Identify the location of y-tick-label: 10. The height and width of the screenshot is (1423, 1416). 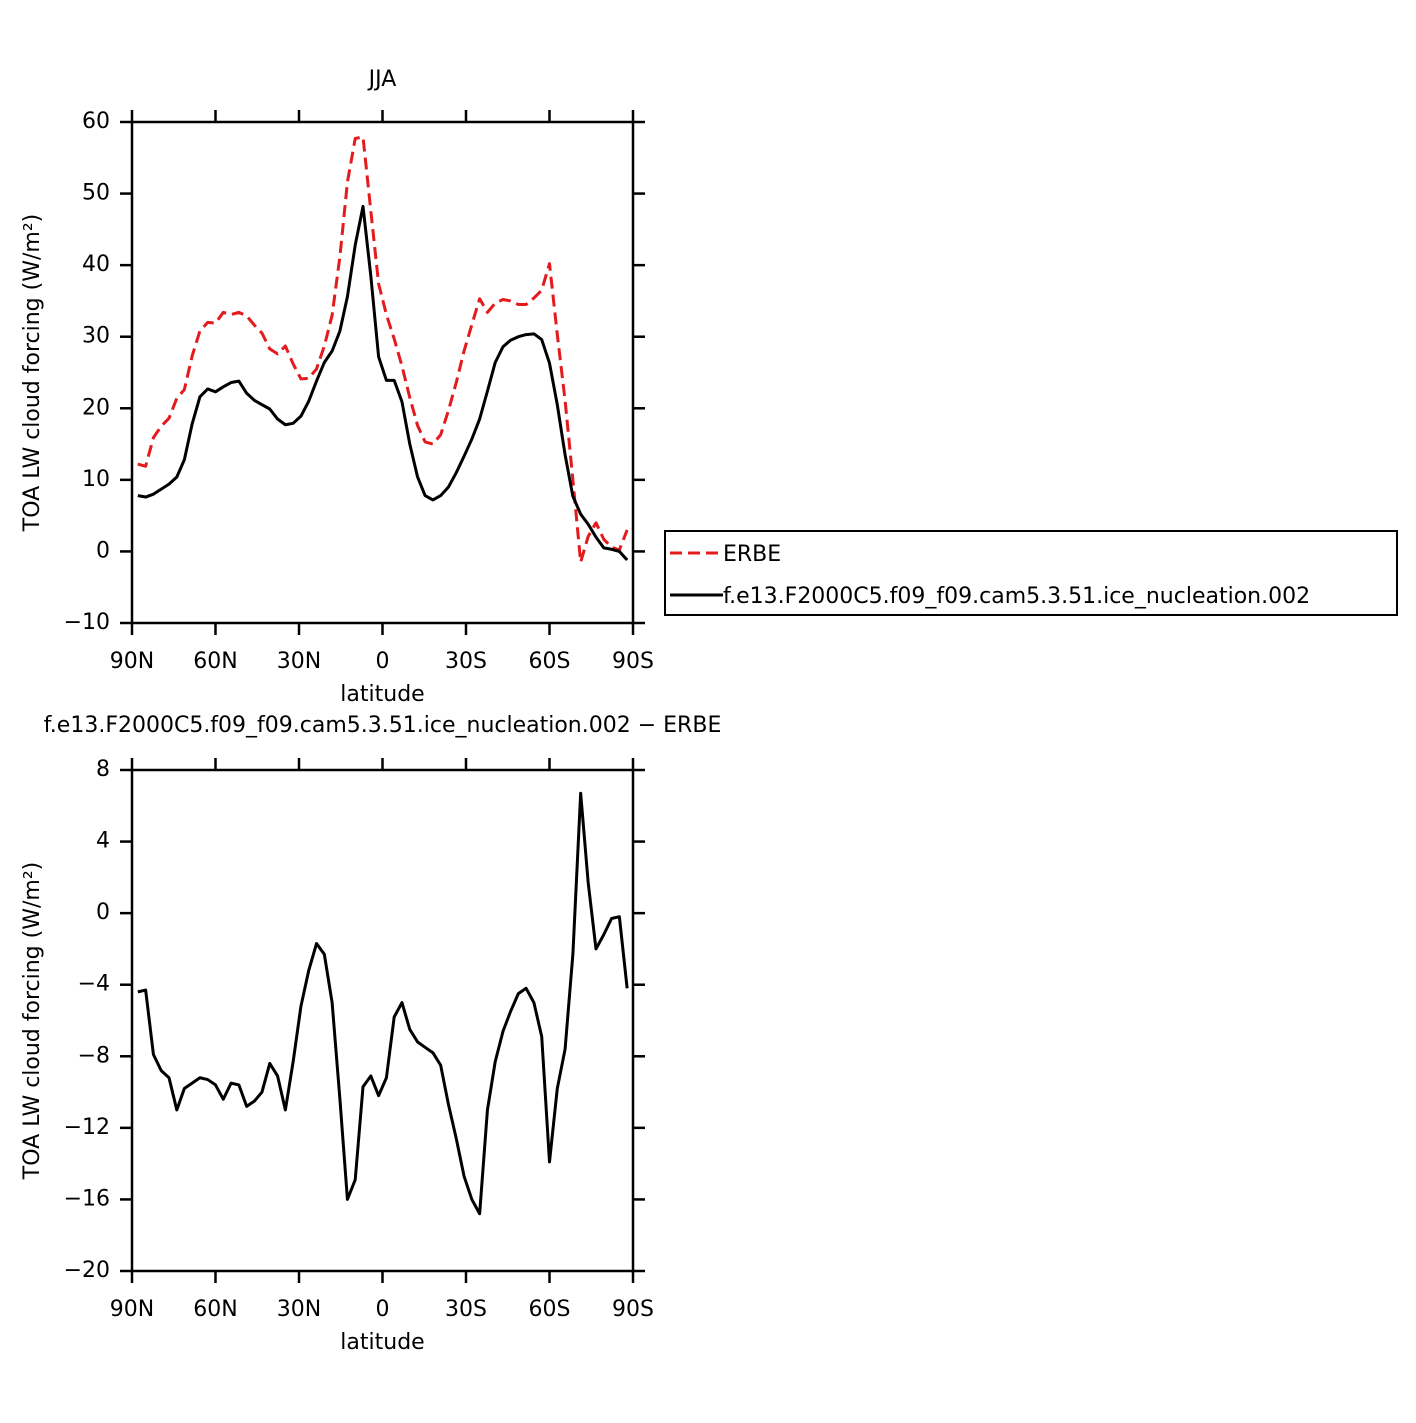
(96, 479).